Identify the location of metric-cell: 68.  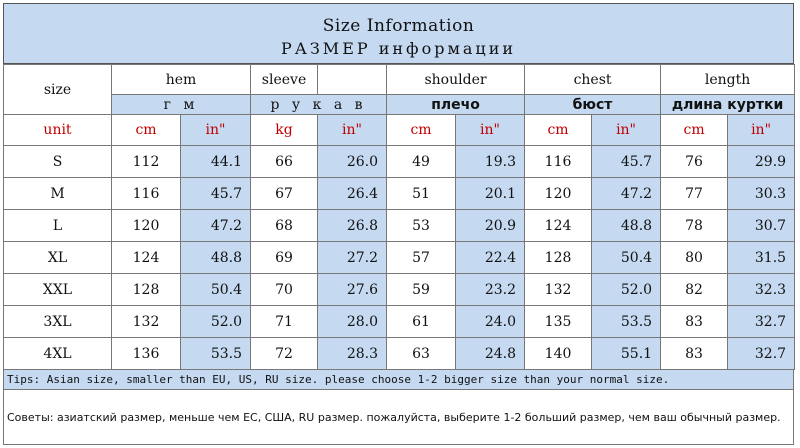
(284, 225).